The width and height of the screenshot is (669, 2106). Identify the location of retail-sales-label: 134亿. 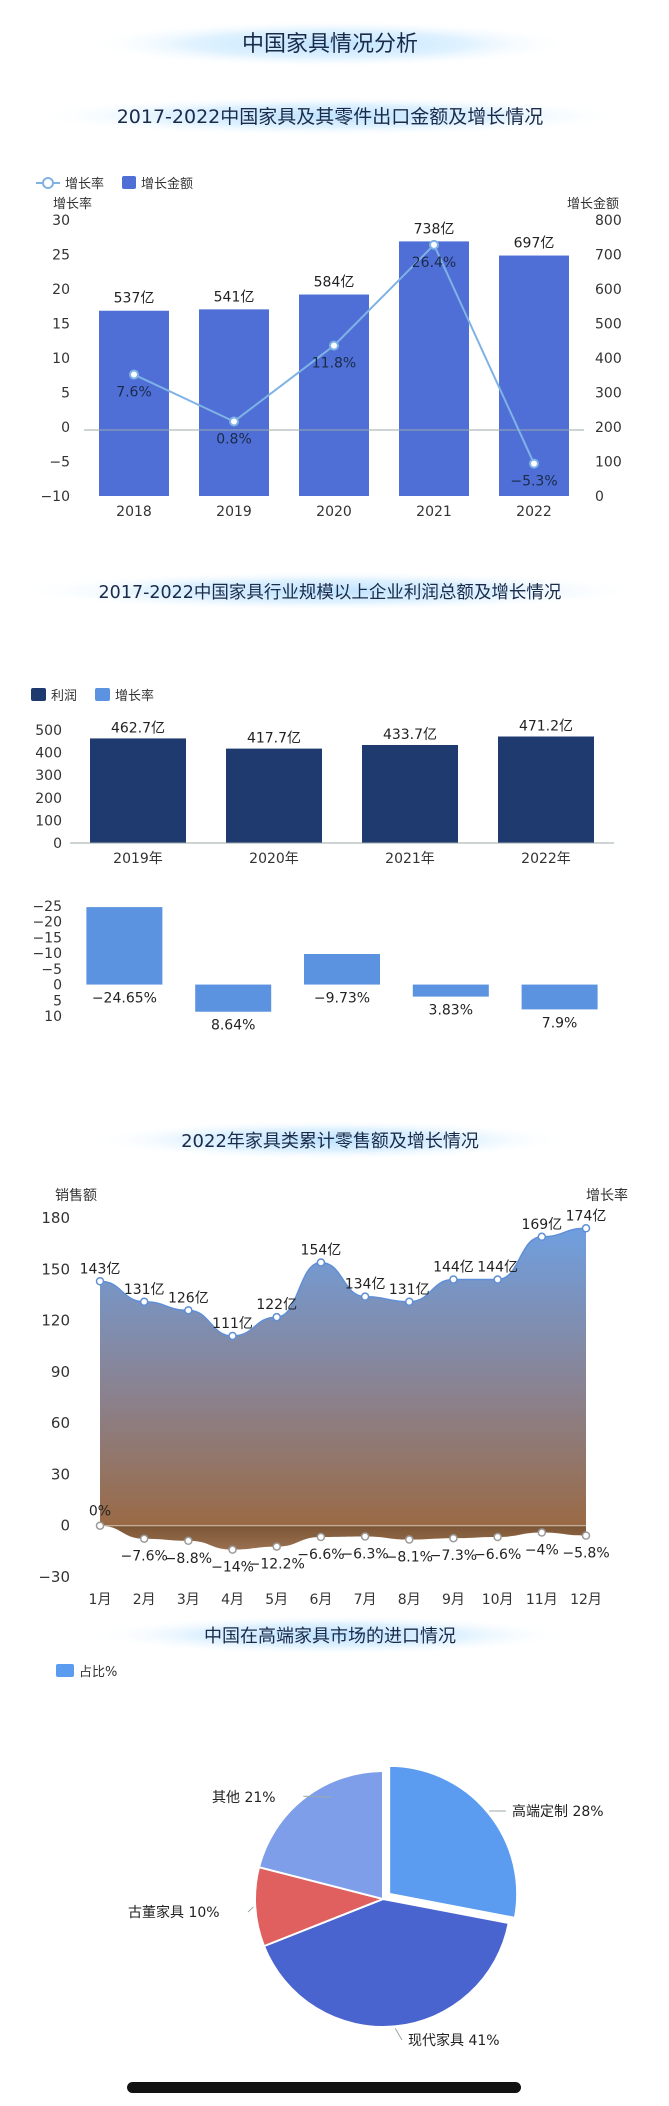
(365, 1285).